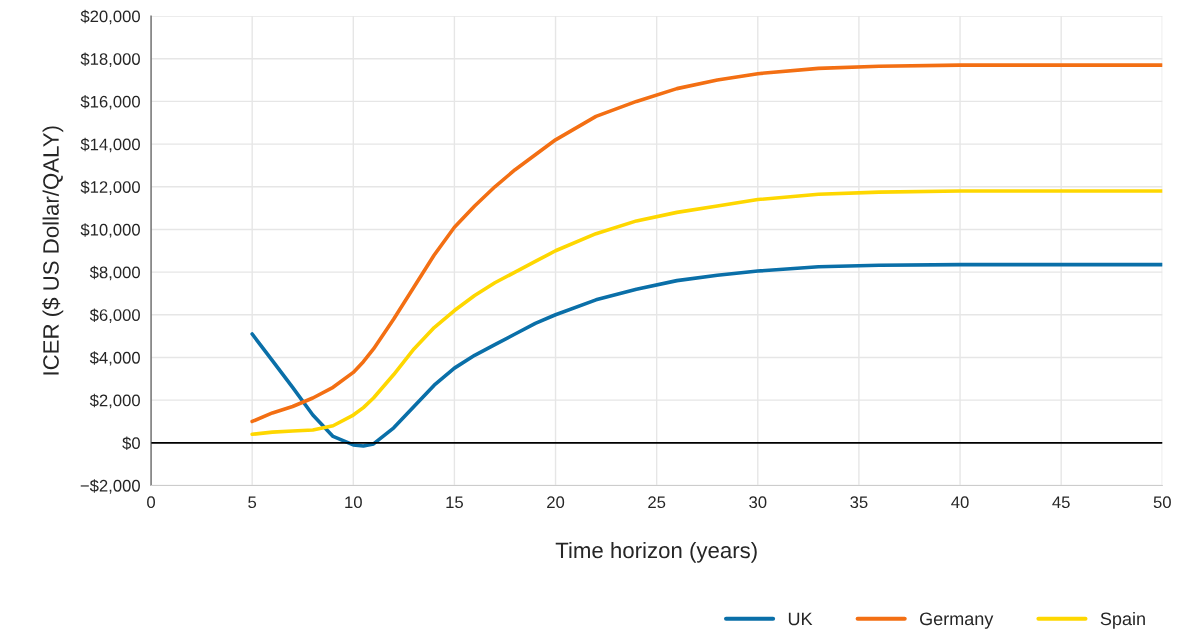  Describe the element at coordinates (53, 250) in the screenshot. I see `y-axis-title: ICER ($ US Dollar/QALY)` at that location.